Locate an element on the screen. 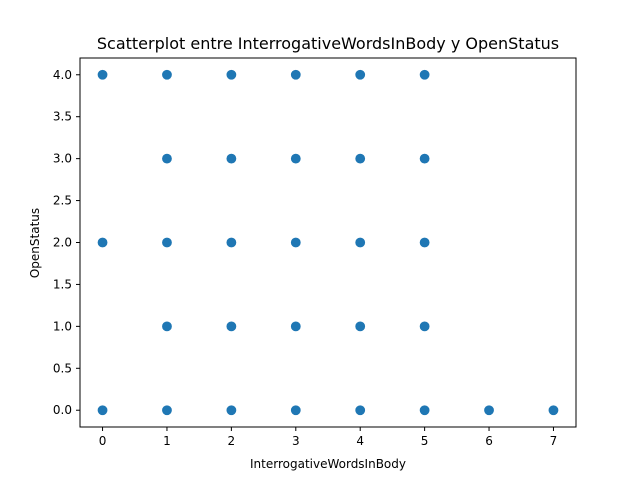  y-tick-label: 3.5 is located at coordinates (62, 117).